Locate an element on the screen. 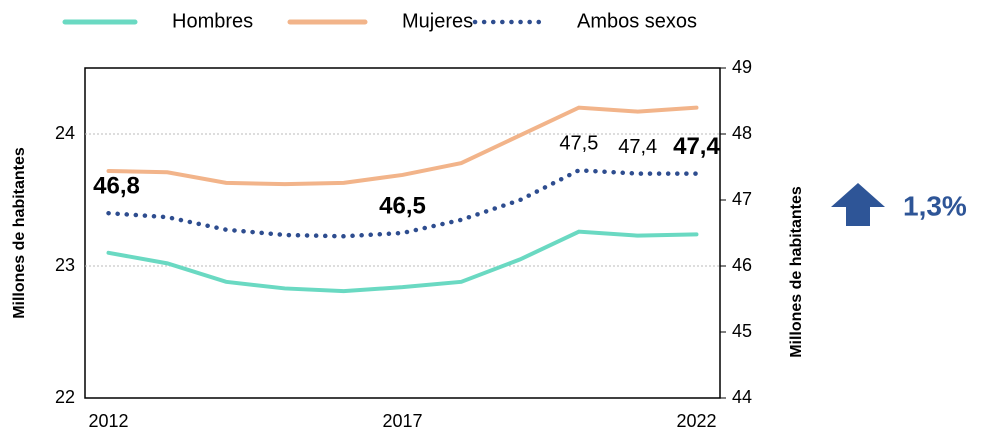  legend-label: Hombres is located at coordinates (212, 21).